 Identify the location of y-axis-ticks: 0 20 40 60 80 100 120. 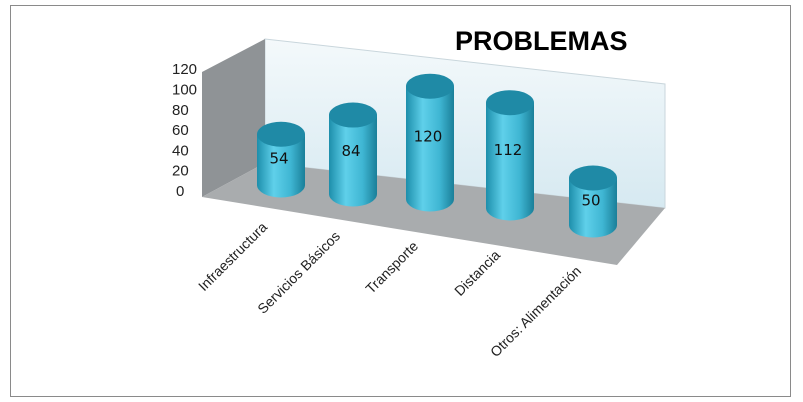
(184, 130).